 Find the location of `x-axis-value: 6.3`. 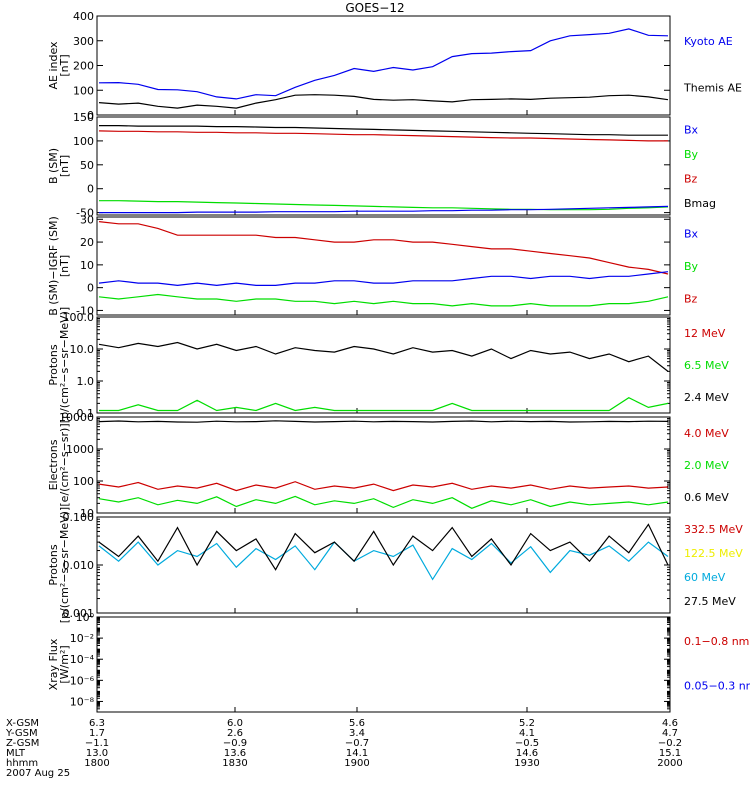

x-axis-value: 6.3 is located at coordinates (97, 723).